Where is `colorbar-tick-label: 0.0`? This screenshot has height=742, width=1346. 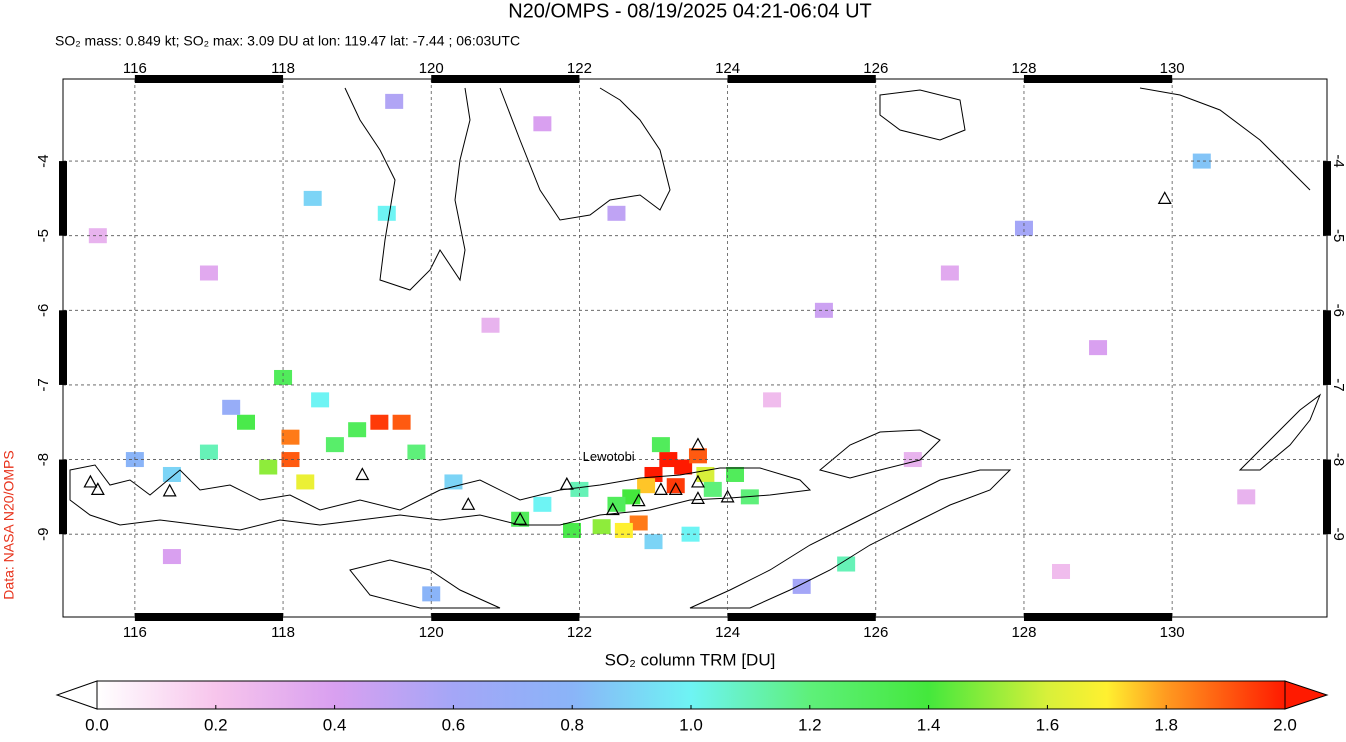
colorbar-tick-label: 0.0 is located at coordinates (97, 724).